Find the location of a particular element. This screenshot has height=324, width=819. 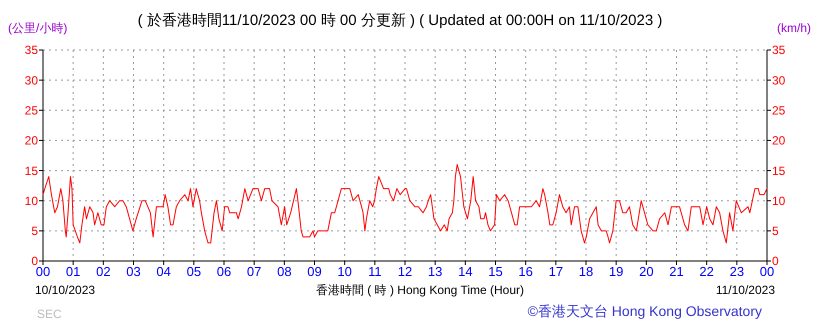

x-tick-label: 12 is located at coordinates (405, 271).